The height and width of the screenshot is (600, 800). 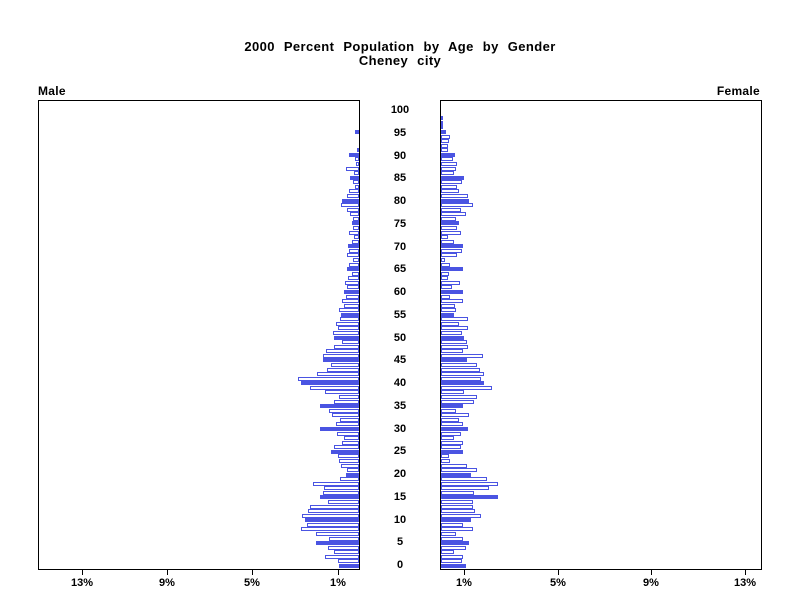 I want to click on age-tick-label-35: 35, so click(x=400, y=406).